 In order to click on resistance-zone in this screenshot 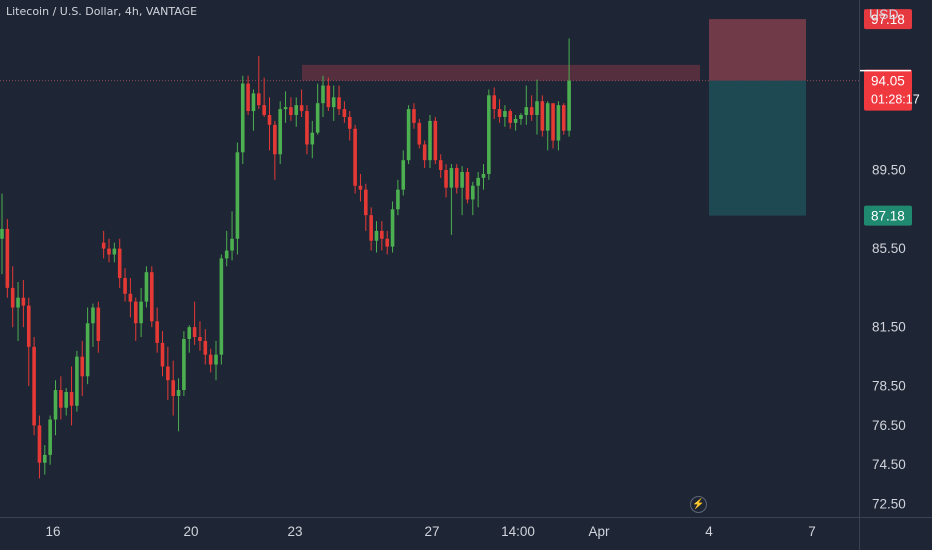, I will do `click(501, 72)`.